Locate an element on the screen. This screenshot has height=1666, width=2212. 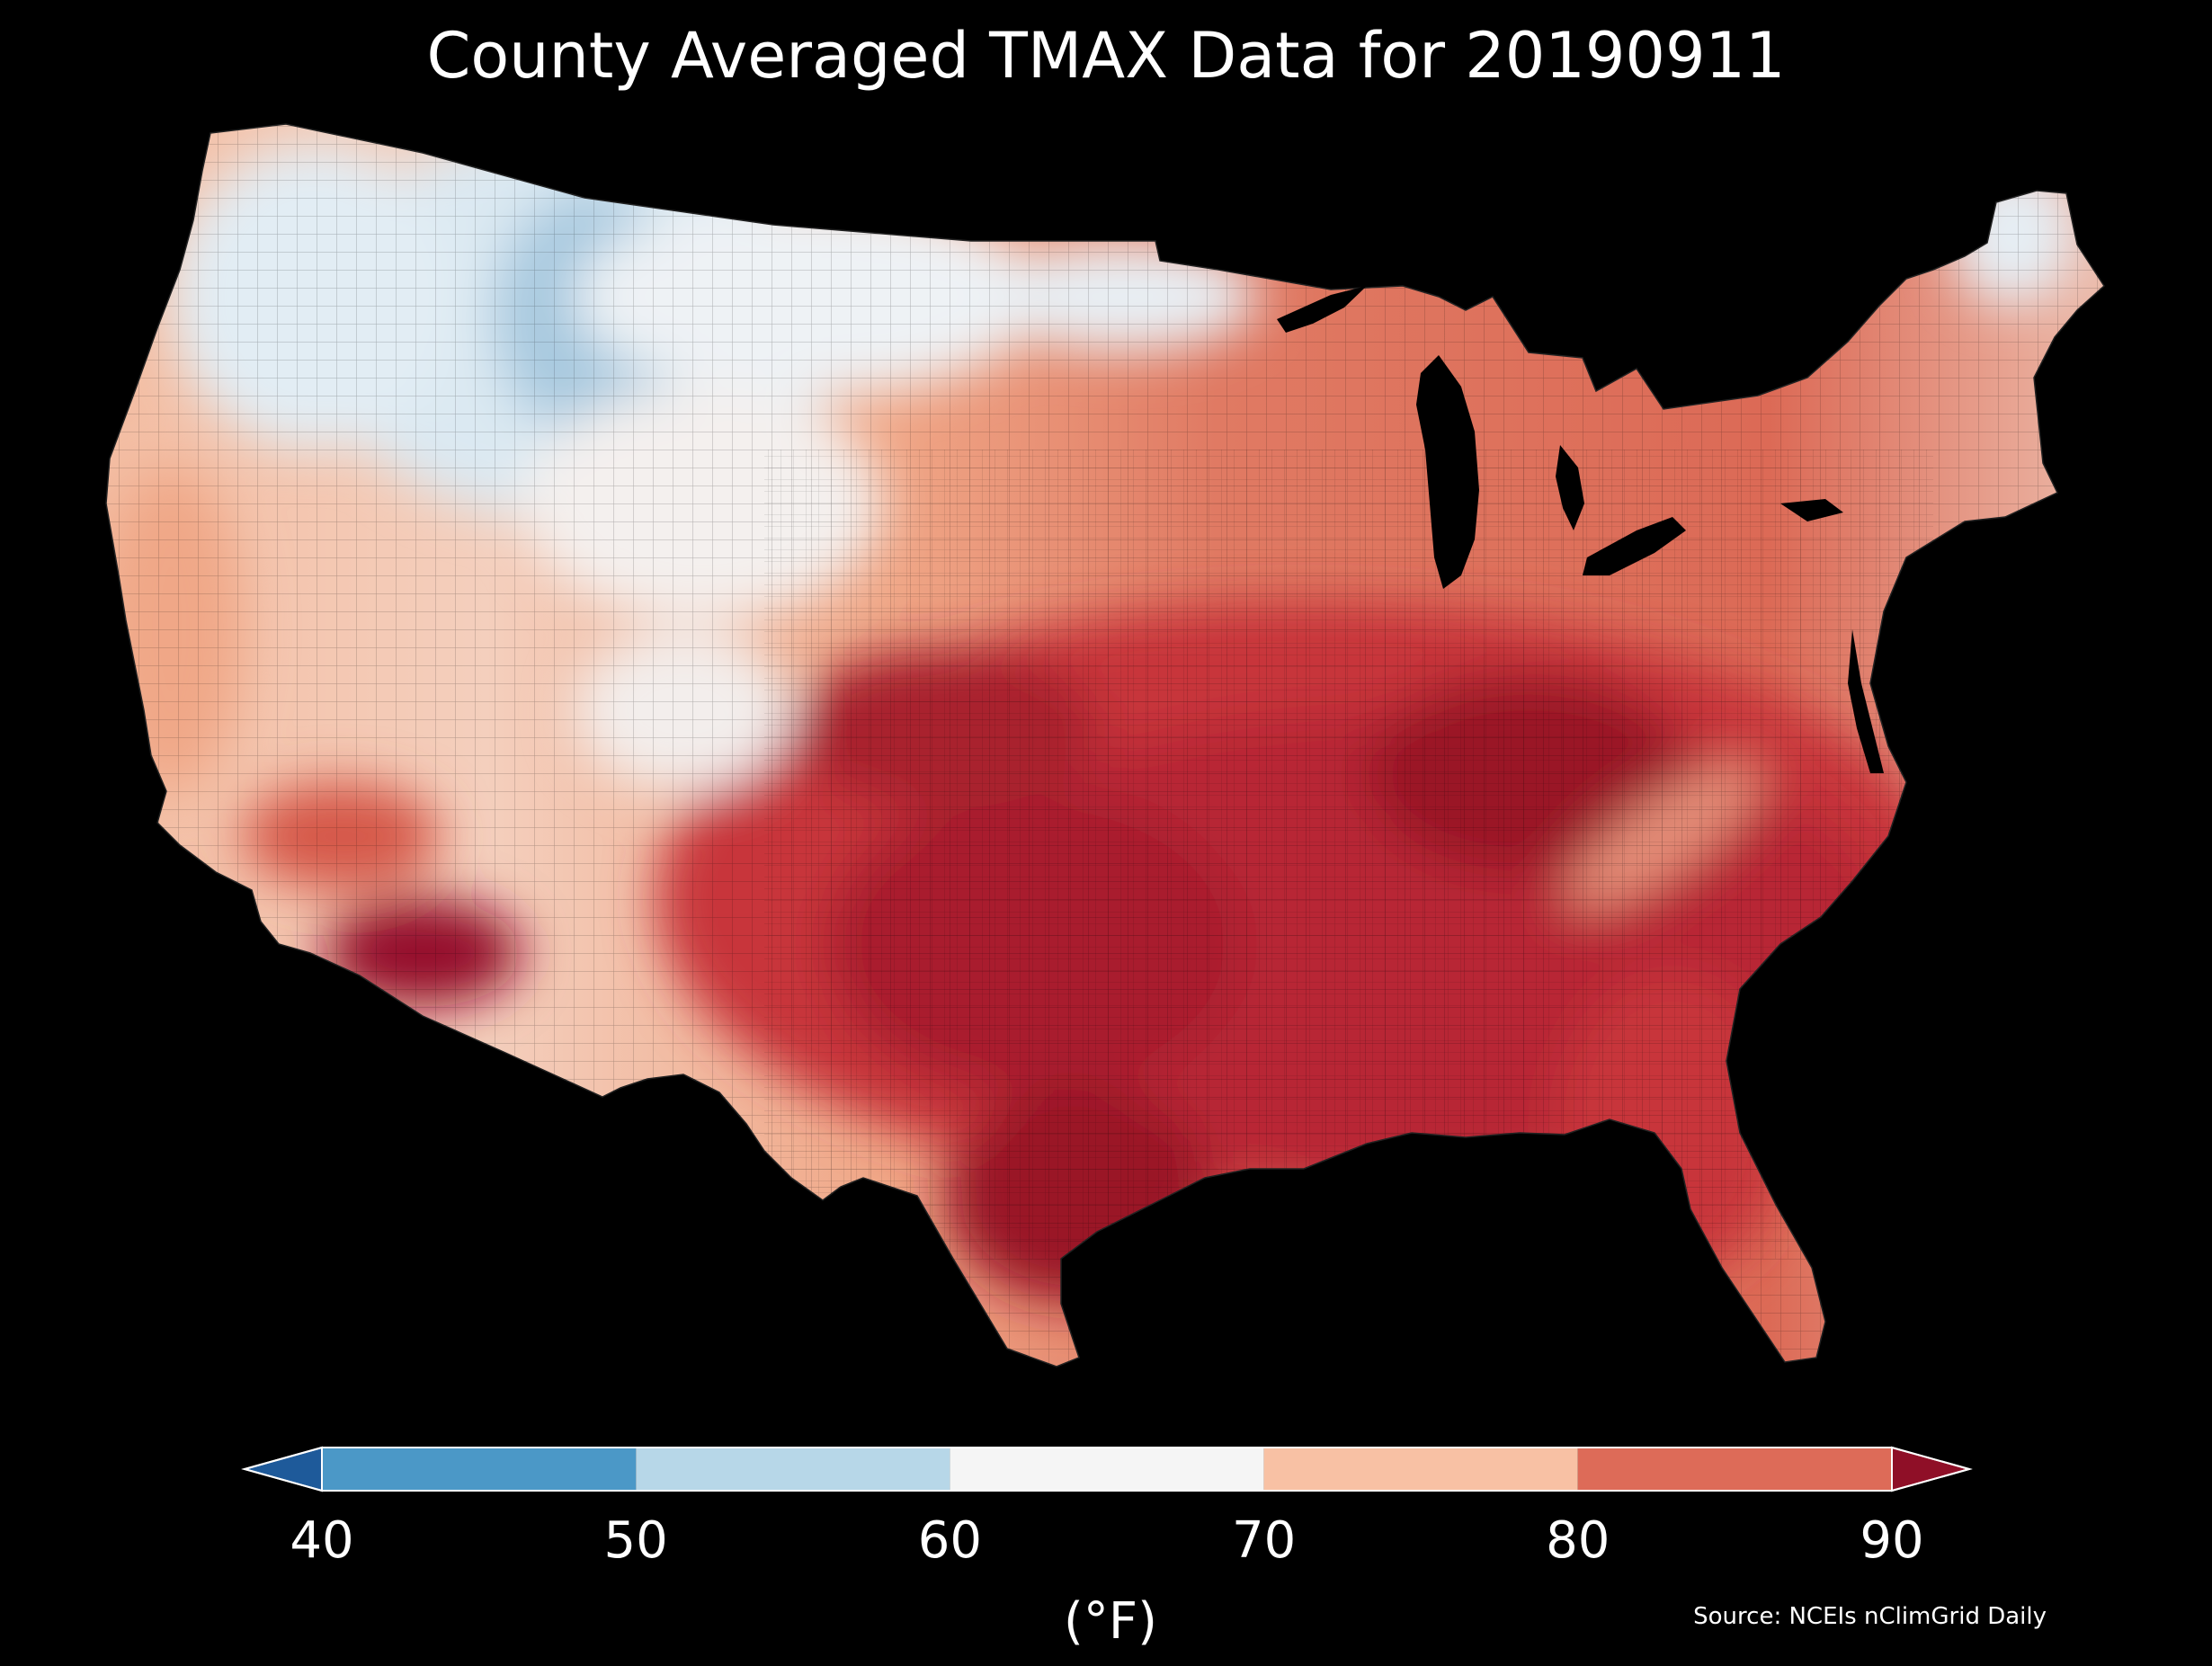
colorbar-over-extension is located at coordinates (1932, 1469).